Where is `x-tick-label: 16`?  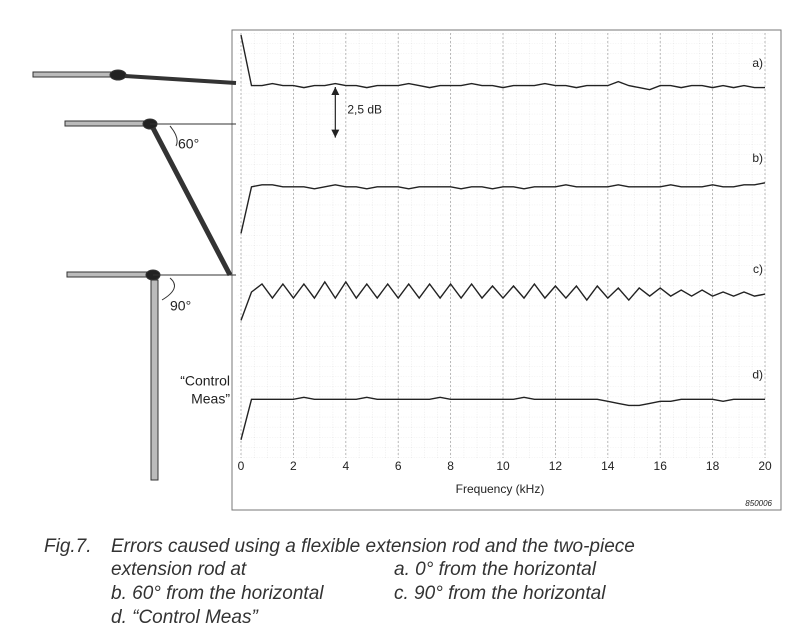
x-tick-label: 16 is located at coordinates (661, 466).